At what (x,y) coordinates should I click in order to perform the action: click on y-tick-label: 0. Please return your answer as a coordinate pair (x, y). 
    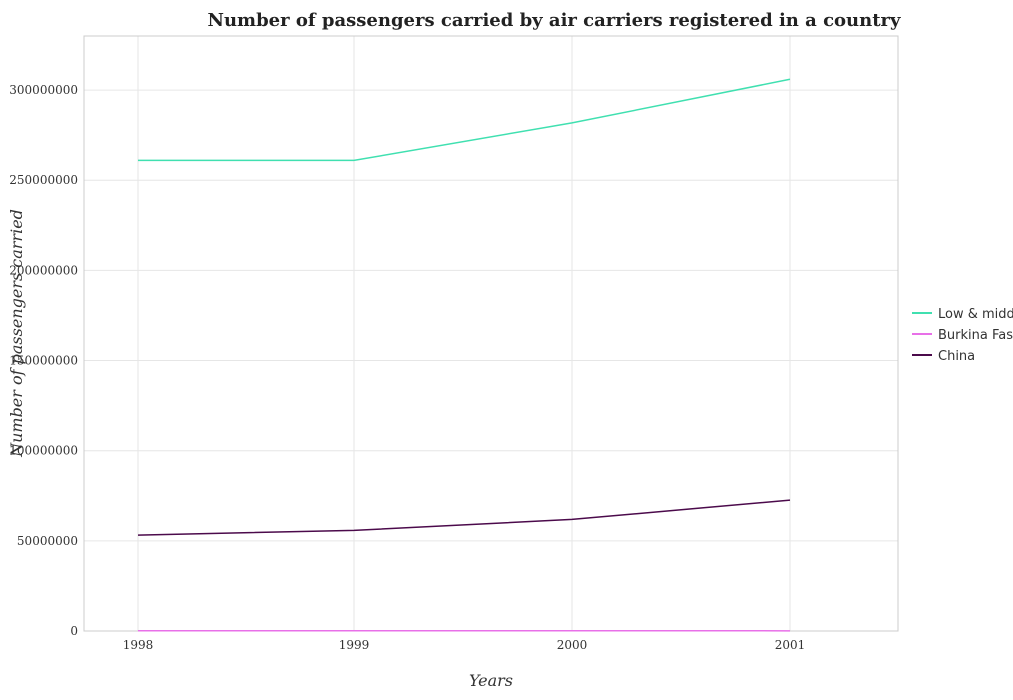
    Looking at the image, I should click on (74, 631).